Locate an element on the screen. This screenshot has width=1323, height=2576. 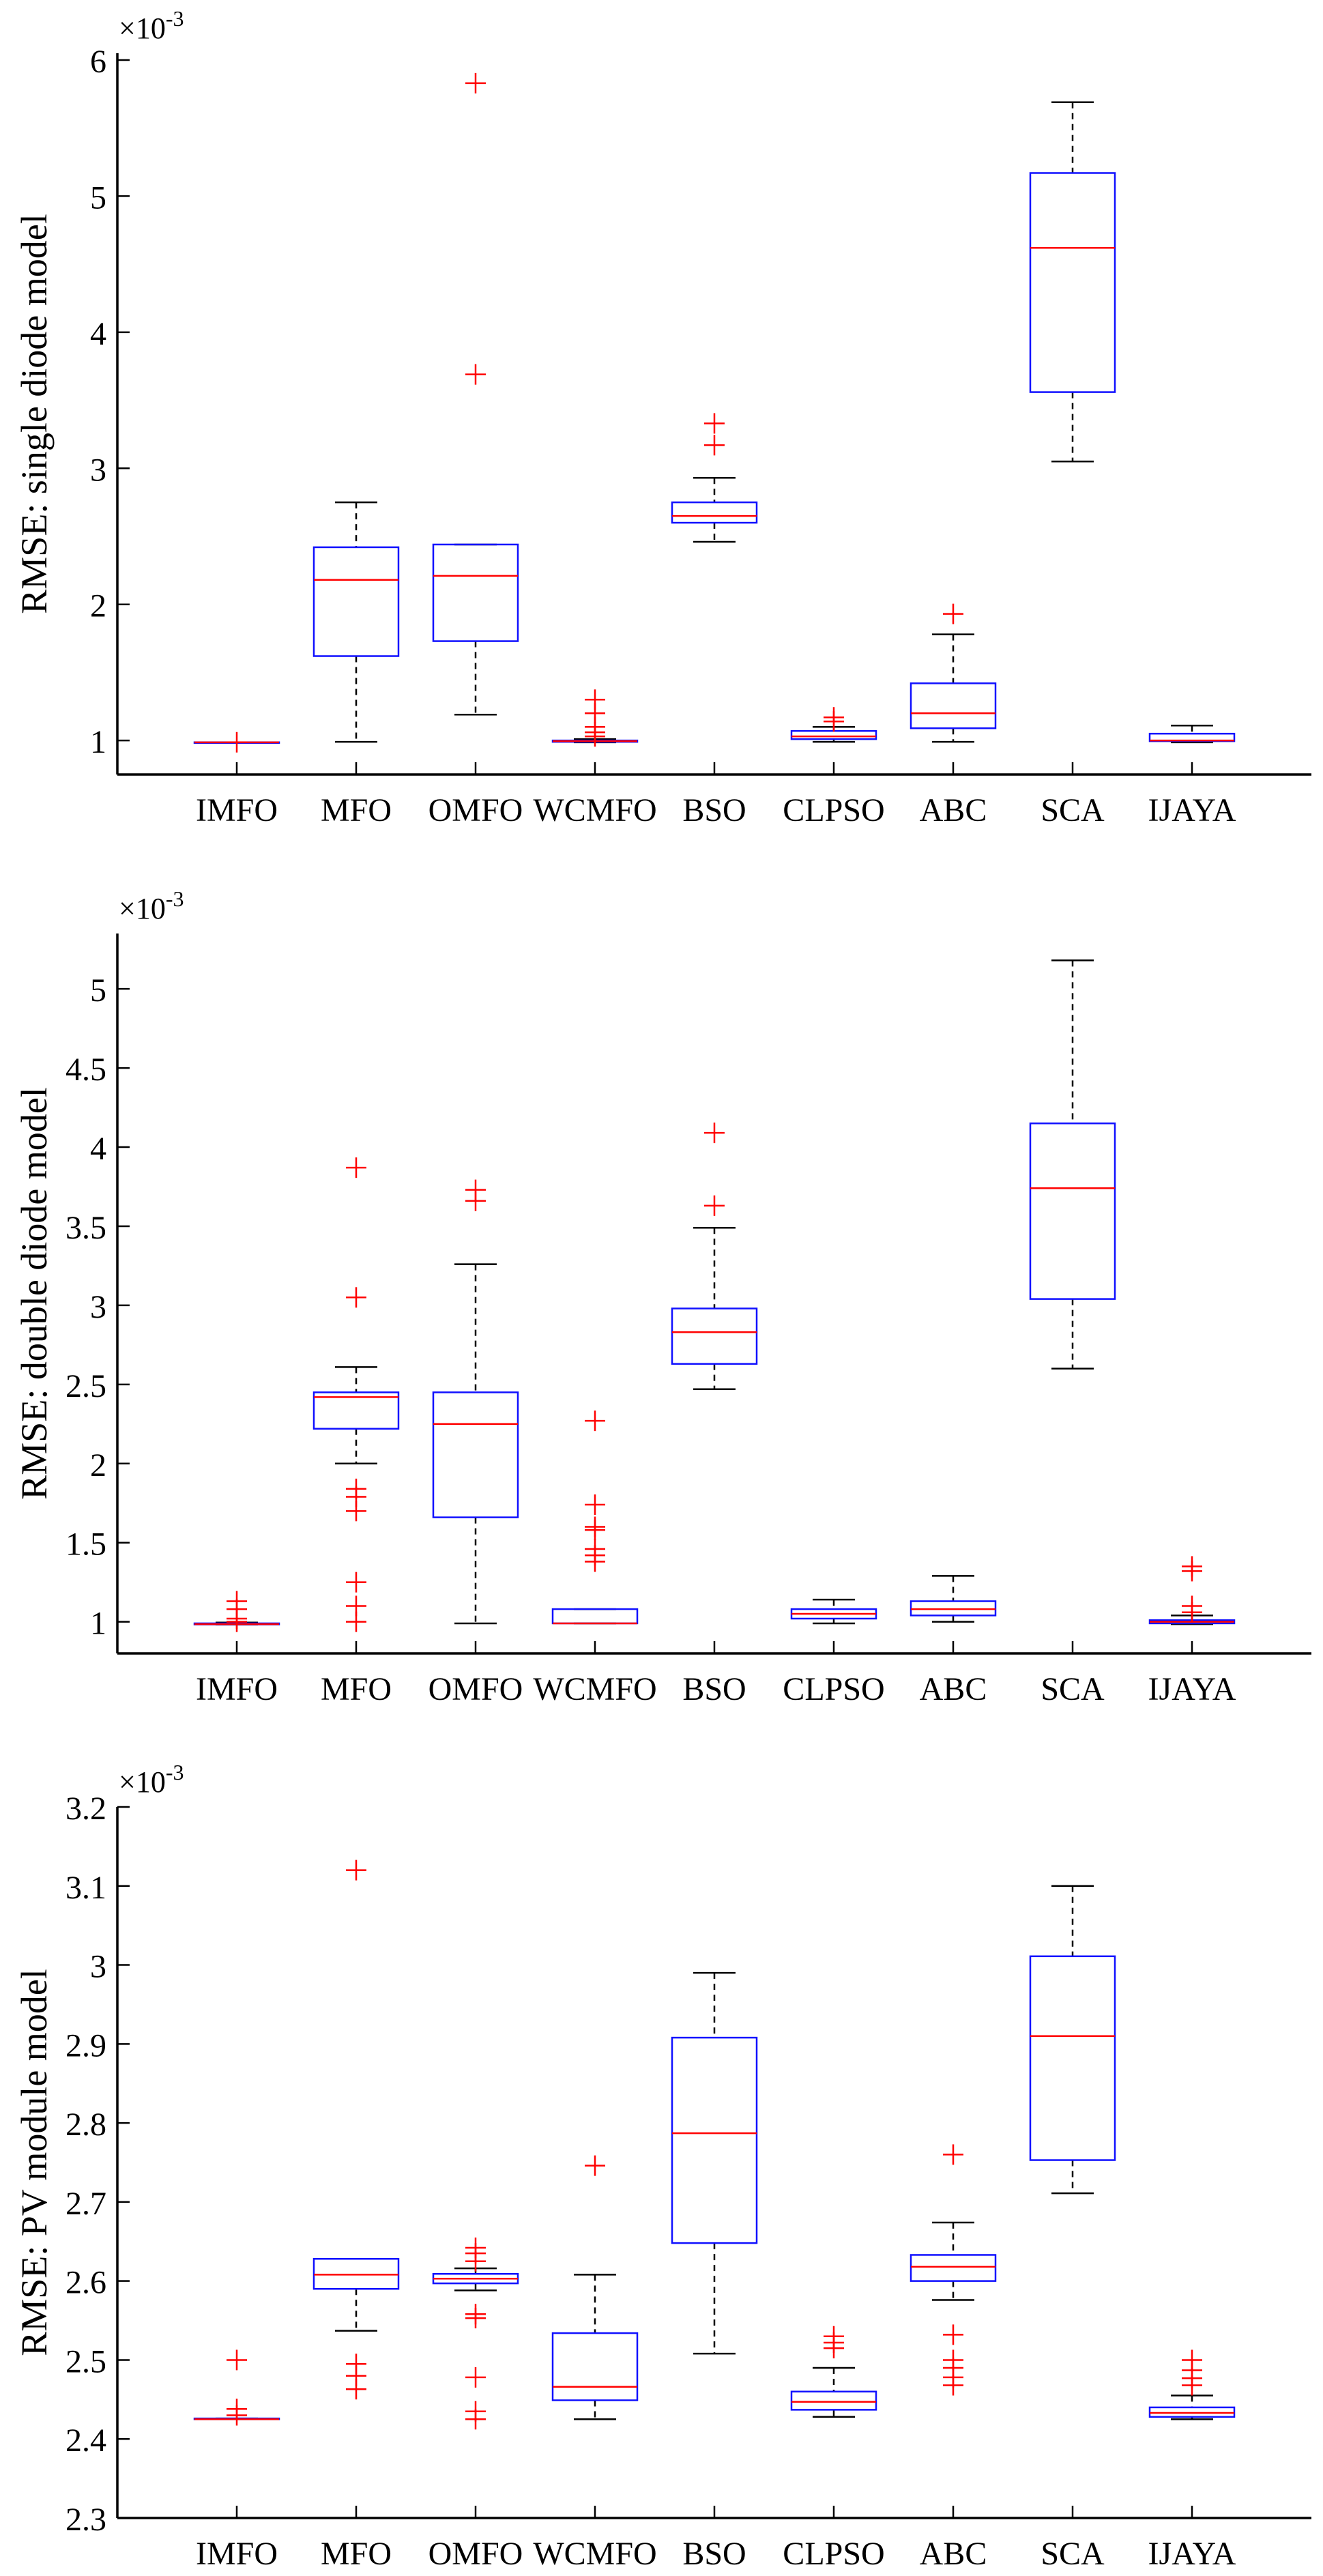
y-tick-label: 3.5 is located at coordinates (86, 1228).